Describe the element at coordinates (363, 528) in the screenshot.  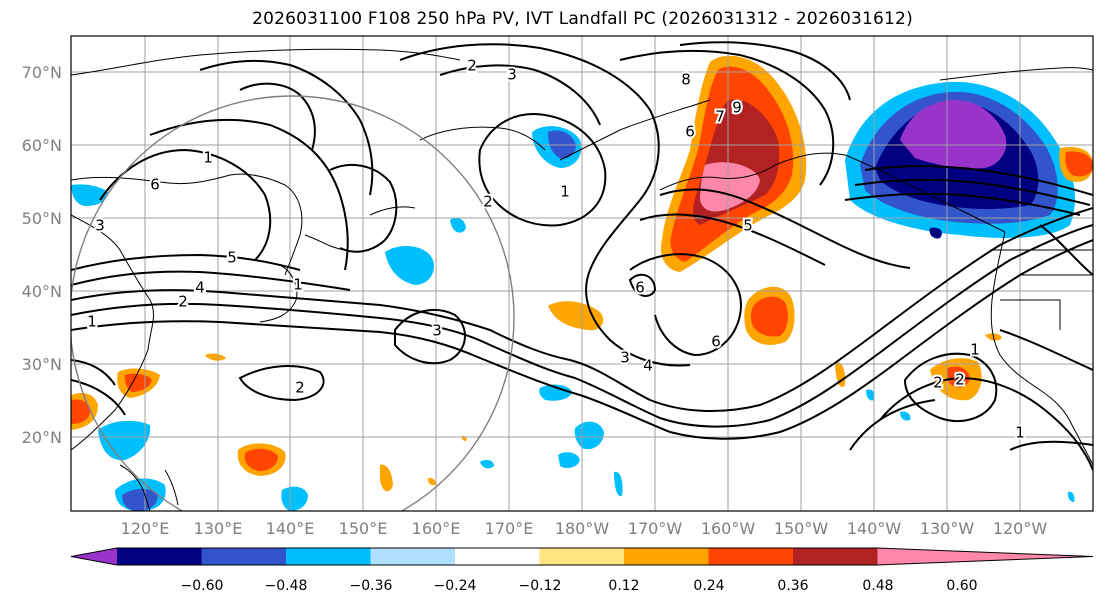
I see `lon-label: 150°E` at that location.